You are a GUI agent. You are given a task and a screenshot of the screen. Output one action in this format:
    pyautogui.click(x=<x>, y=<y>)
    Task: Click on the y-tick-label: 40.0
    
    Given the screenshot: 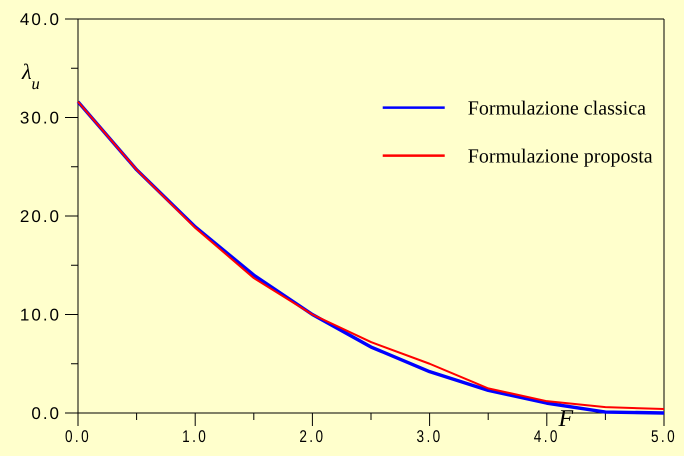 What is the action you would take?
    pyautogui.click(x=40, y=19)
    